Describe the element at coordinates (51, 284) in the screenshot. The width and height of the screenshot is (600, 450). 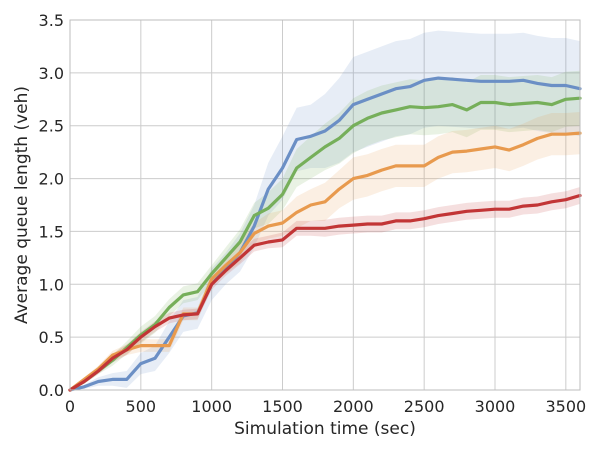
I see `y-tick-label: 1.0` at that location.